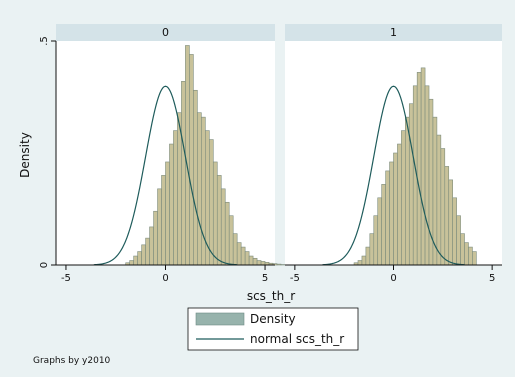  I want to click on x-axis-title: scs_th_r, so click(271, 296).